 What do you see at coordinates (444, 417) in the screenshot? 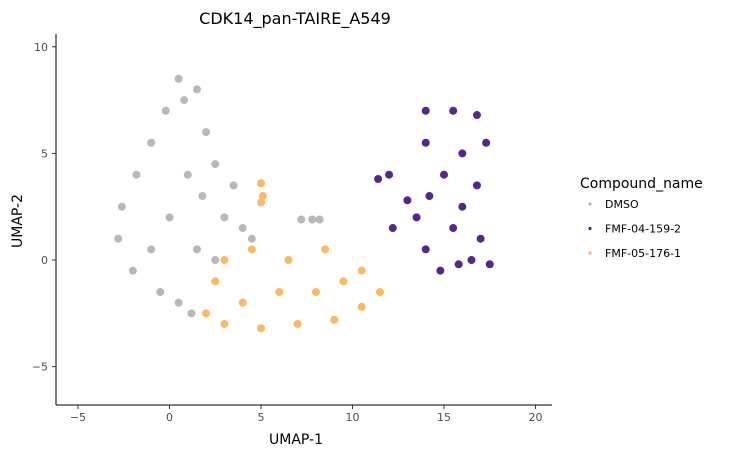
I see `x-tick-label: 15` at bounding box center [444, 417].